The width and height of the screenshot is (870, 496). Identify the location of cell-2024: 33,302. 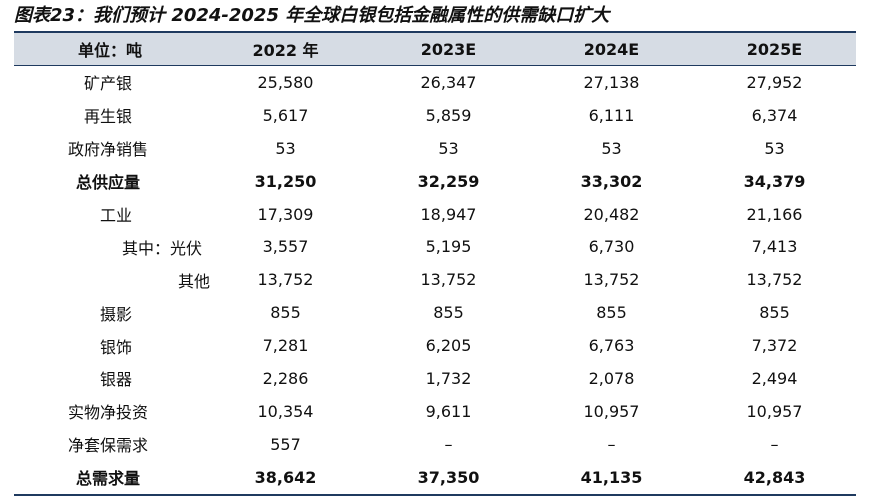
(611, 181).